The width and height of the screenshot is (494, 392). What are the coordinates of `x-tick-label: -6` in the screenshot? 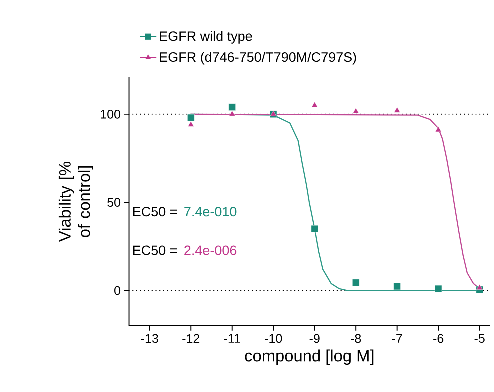 It's located at (439, 339).